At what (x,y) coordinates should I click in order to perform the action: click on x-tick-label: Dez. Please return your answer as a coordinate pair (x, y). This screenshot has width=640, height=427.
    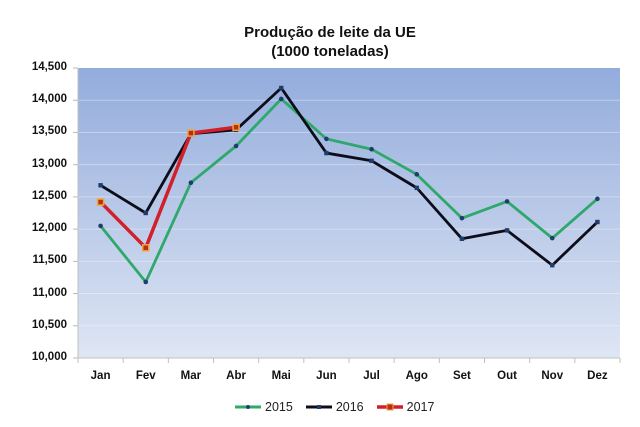
    Looking at the image, I should click on (597, 376).